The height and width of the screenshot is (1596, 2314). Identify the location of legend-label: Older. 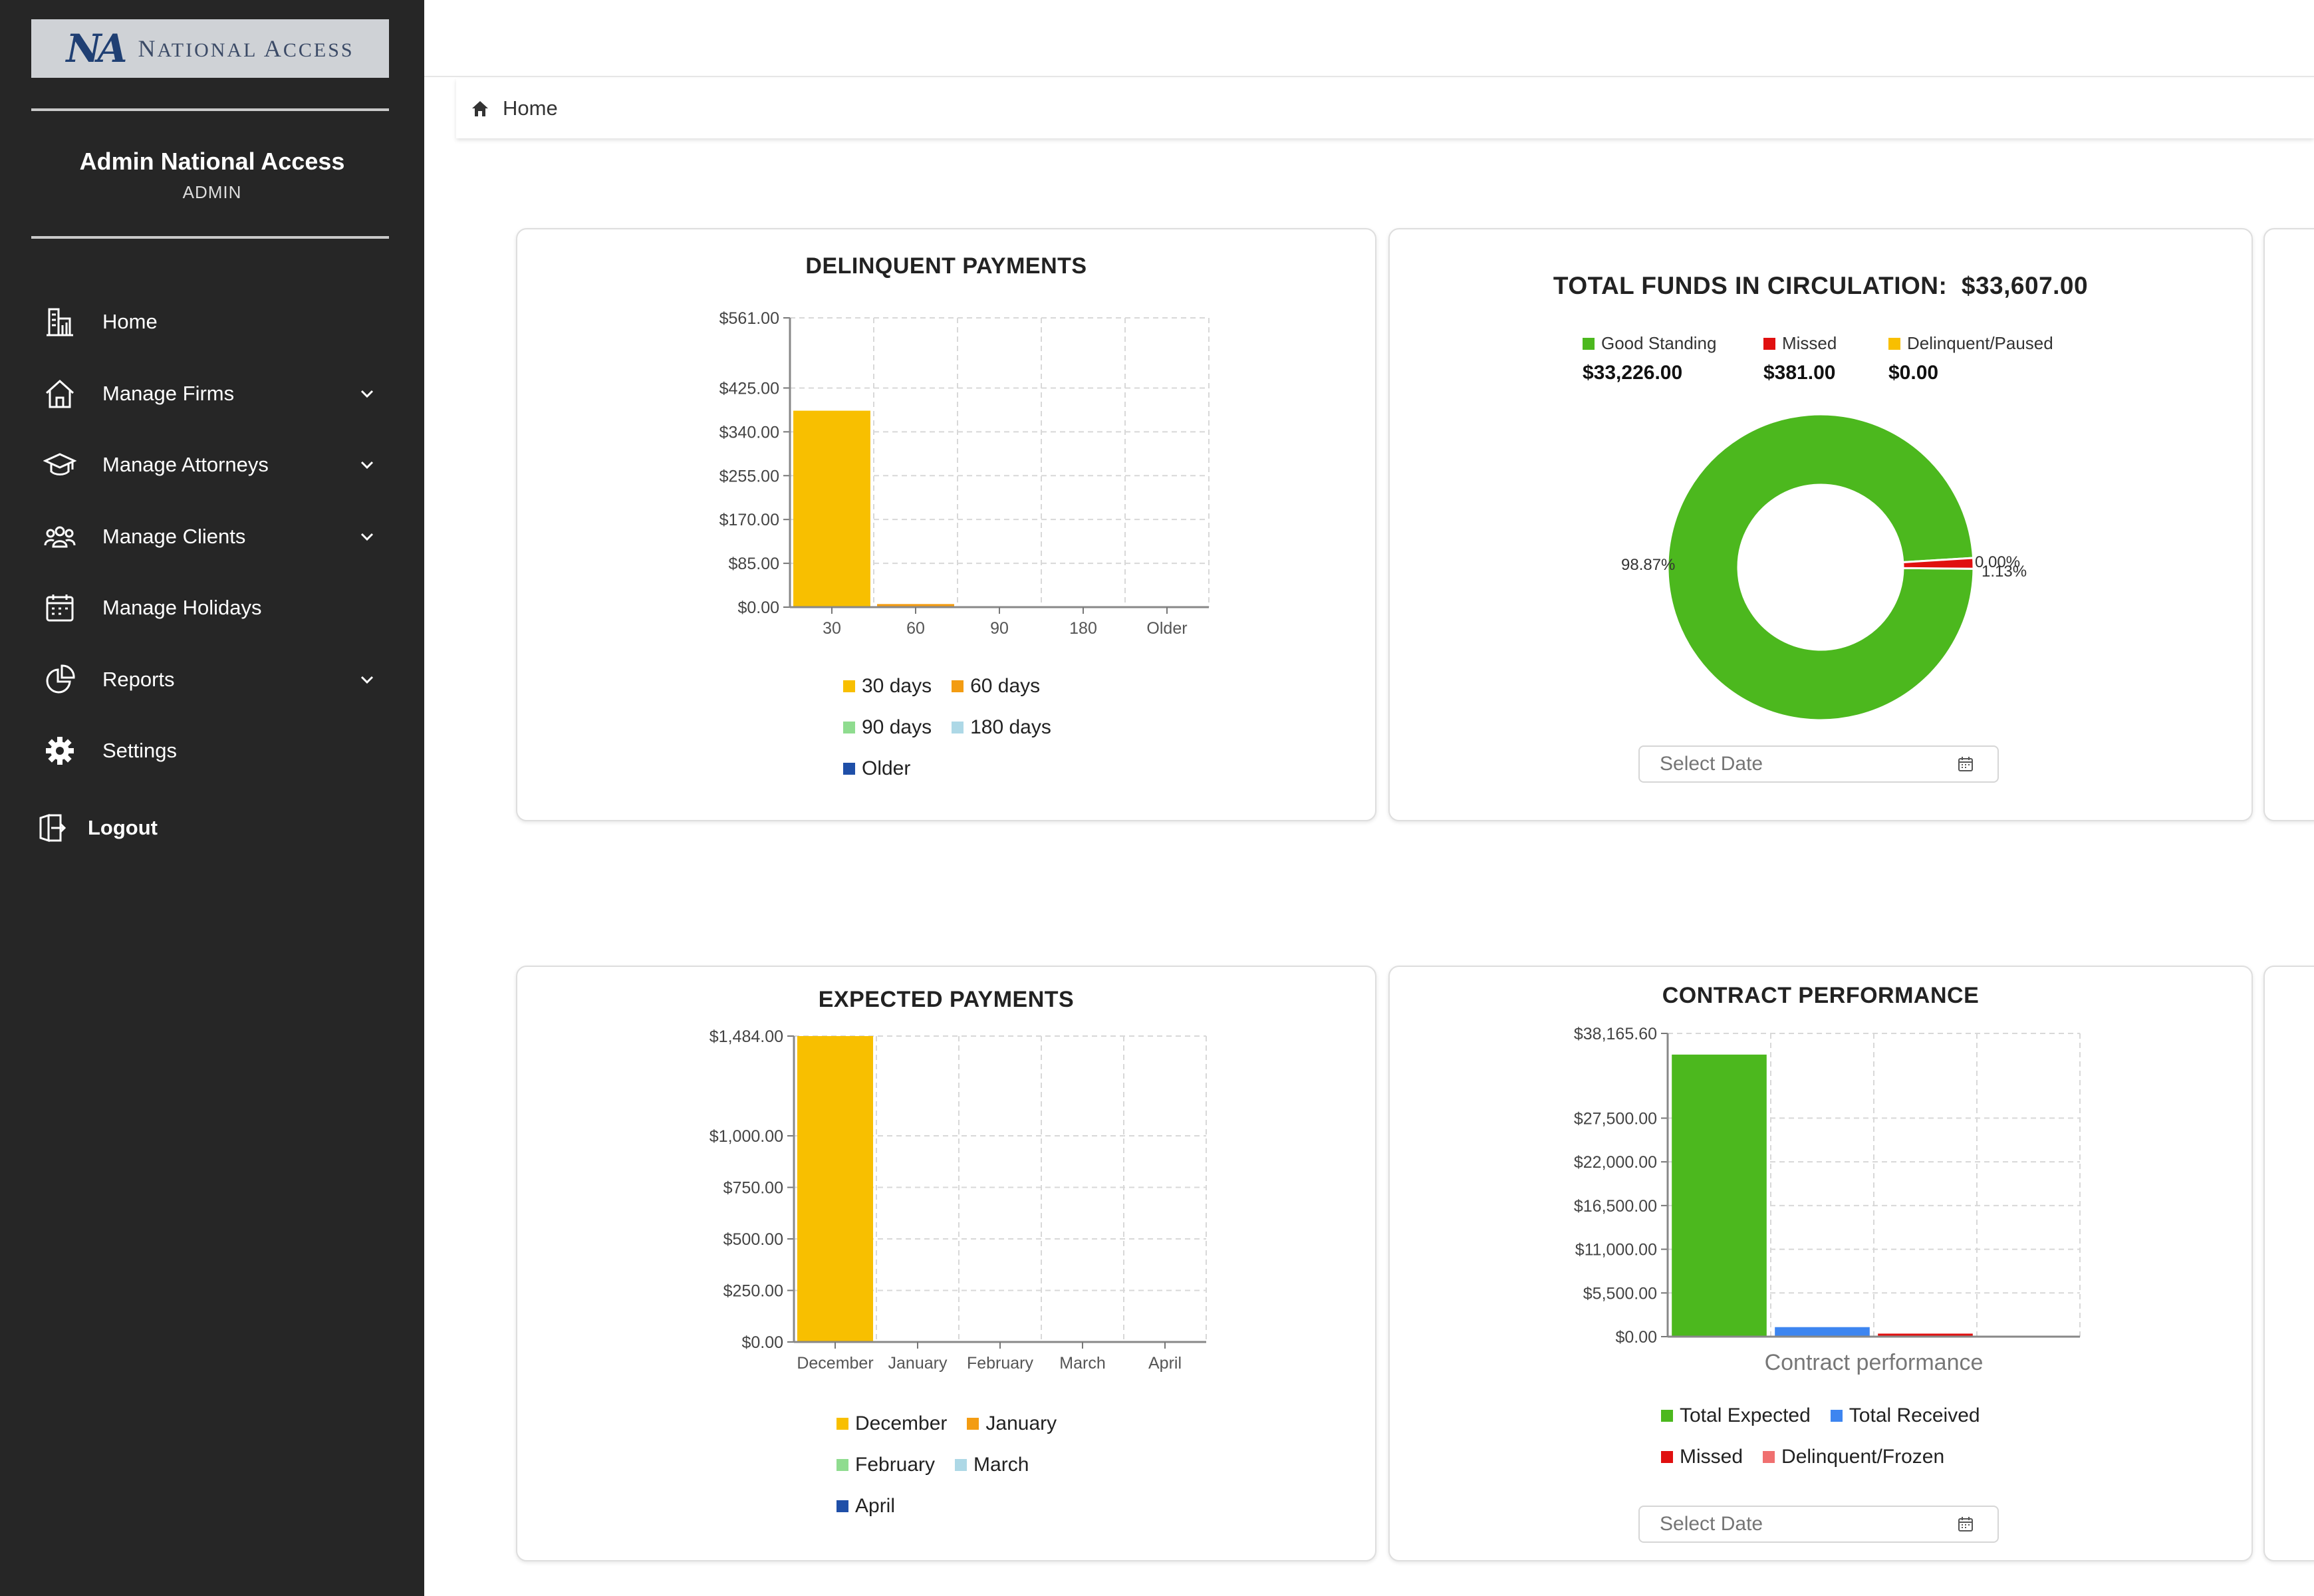
(887, 768).